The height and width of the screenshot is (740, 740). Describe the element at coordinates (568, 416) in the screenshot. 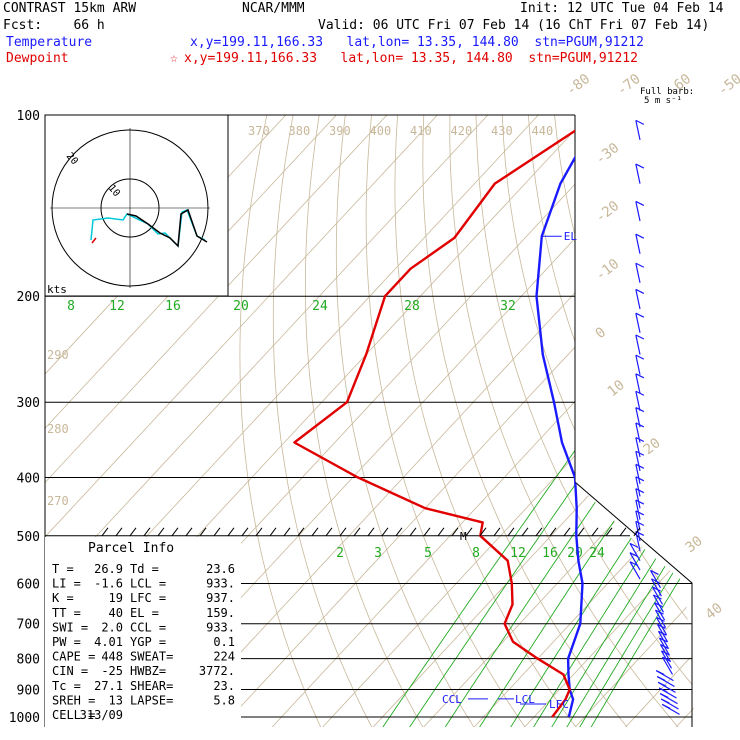

I see `temperature-trace` at that location.